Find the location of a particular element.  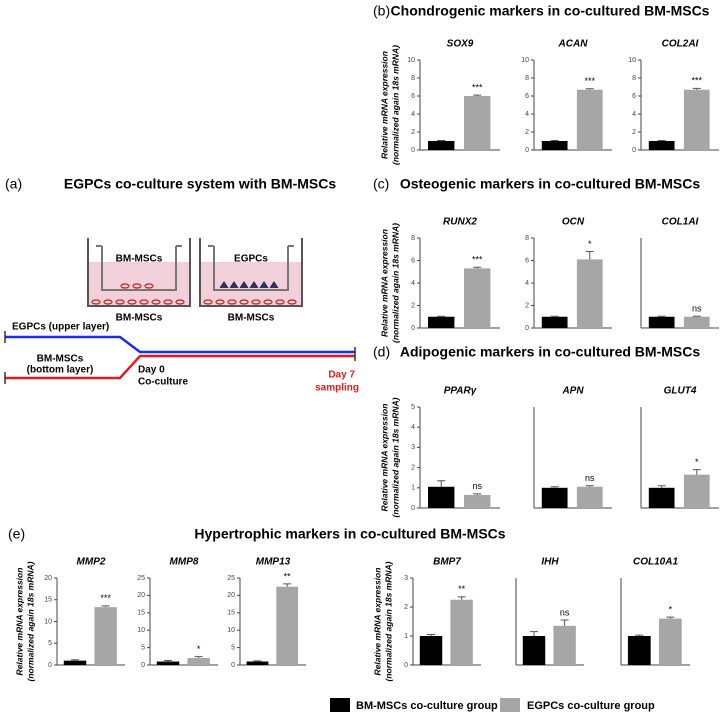

insert is located at coordinates (251, 268).